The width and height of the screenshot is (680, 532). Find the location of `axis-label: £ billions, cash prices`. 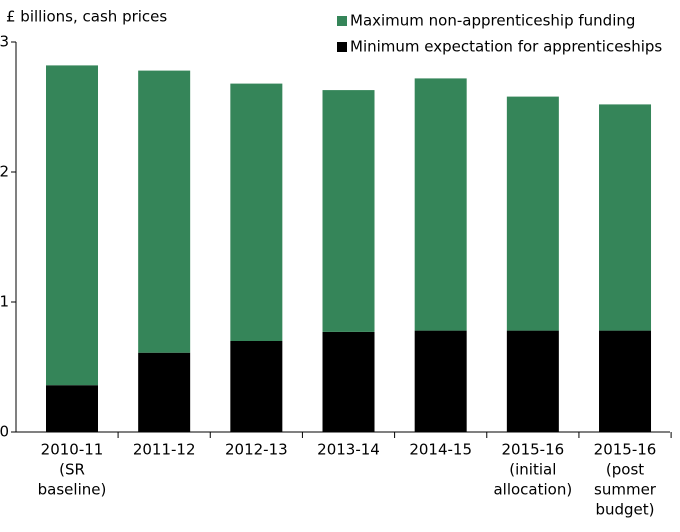

axis-label: £ billions, cash prices is located at coordinates (86, 17).